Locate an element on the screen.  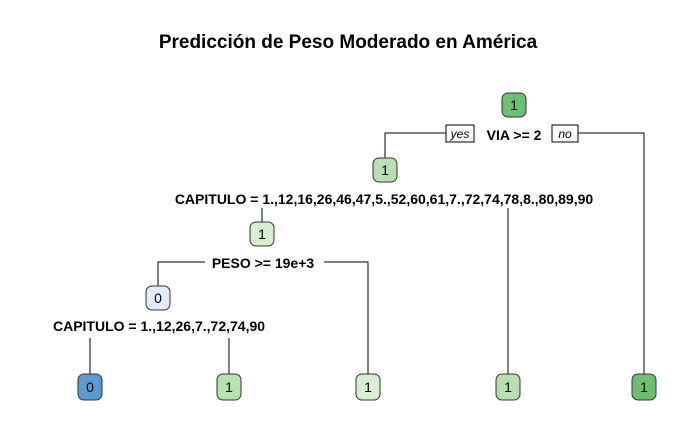
leaf-node-1c: 1 is located at coordinates (508, 387).